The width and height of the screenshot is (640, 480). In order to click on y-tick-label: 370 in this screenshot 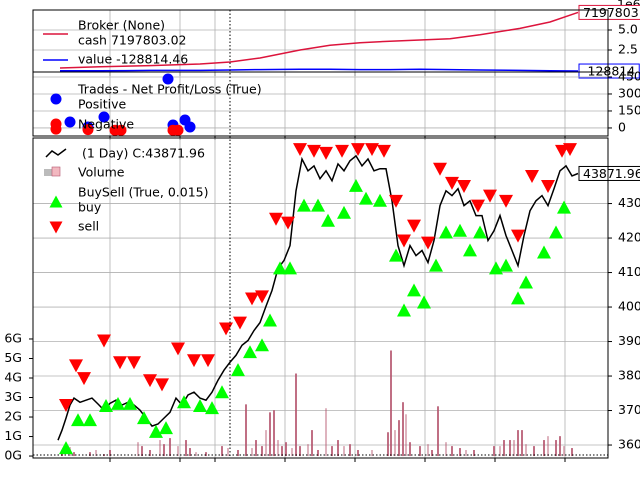, I will do `click(629, 409)`.